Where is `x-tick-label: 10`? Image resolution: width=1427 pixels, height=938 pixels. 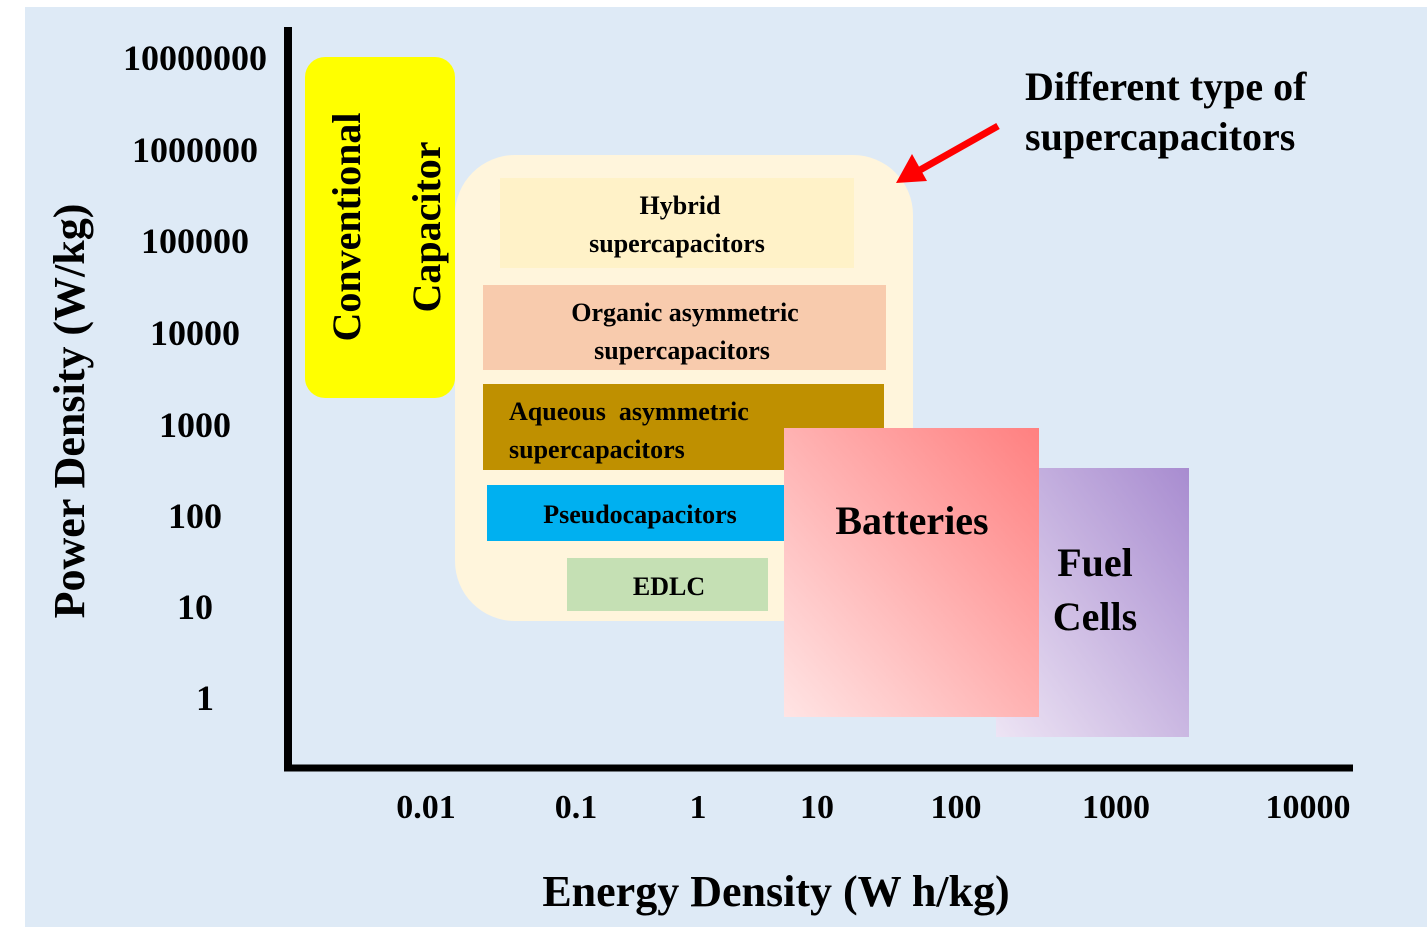
x-tick-label: 10 is located at coordinates (817, 807).